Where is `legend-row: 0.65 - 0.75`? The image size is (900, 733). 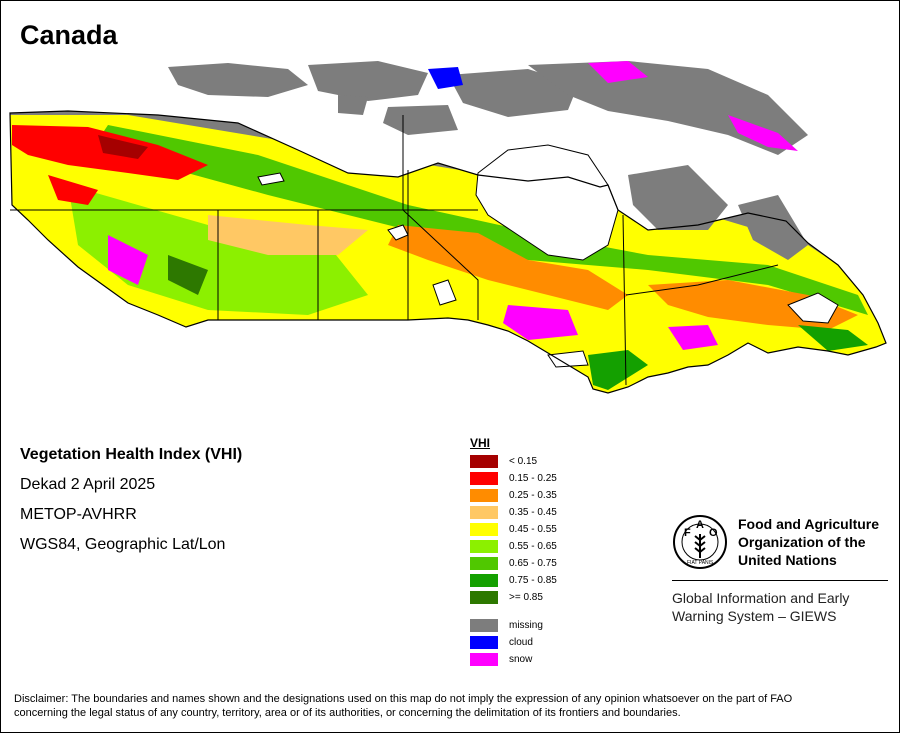 legend-row: 0.65 - 0.75 is located at coordinates (513, 563).